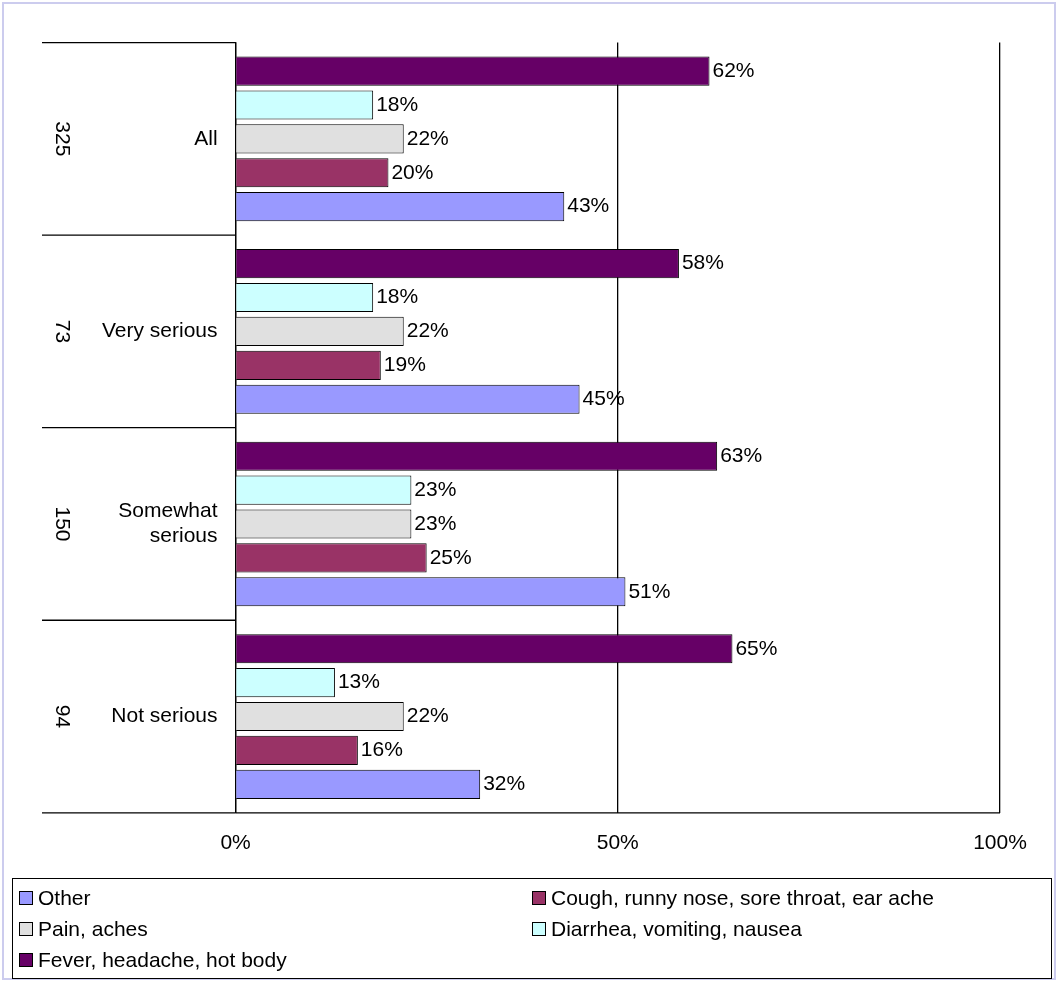 Image resolution: width=1062 pixels, height=987 pixels. I want to click on data-label: 19%, so click(404, 364).